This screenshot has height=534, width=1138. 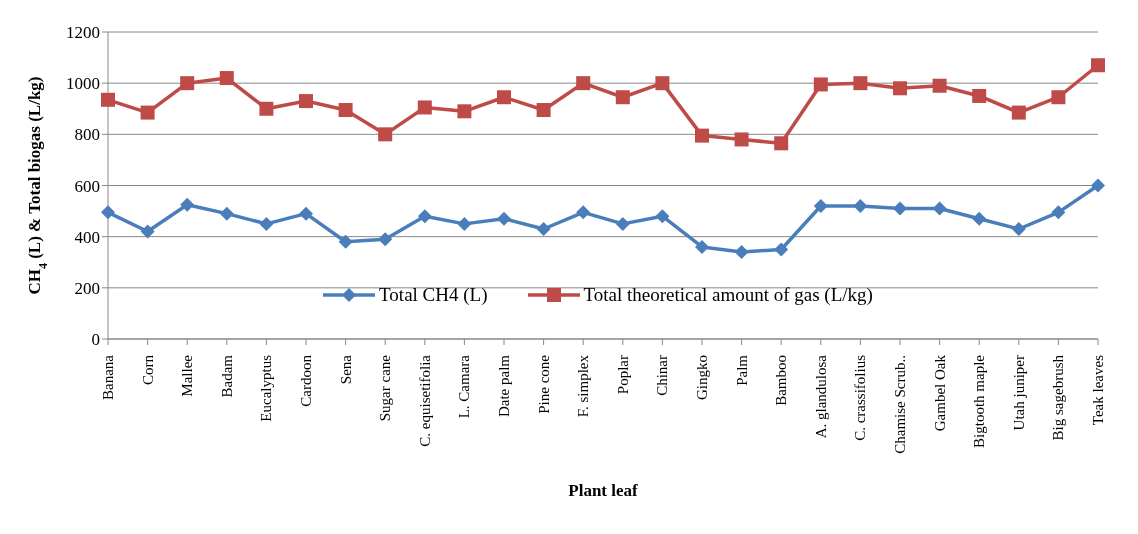 I want to click on x-tick-label: Gambel Oak, so click(x=939, y=393).